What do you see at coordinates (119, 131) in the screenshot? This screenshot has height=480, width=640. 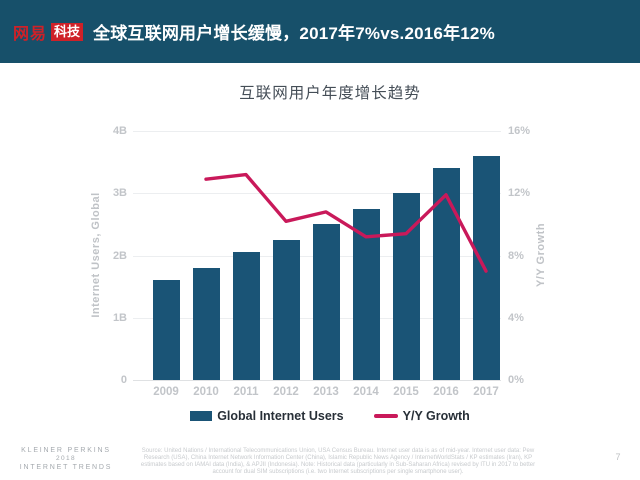 I see `left-axis-tick: 4B` at bounding box center [119, 131].